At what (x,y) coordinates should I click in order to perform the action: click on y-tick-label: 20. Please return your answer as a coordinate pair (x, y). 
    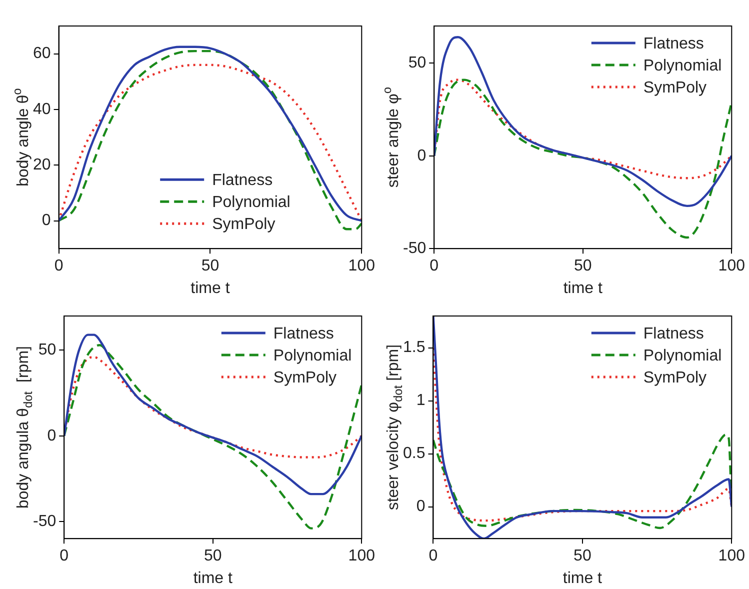
    Looking at the image, I should click on (42, 165).